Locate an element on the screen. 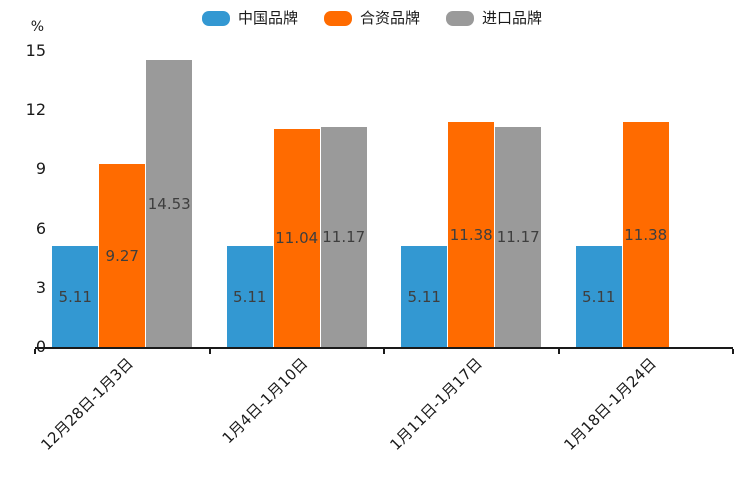  x-tick-label: 1月11日-1月17日 is located at coordinates (435, 404).